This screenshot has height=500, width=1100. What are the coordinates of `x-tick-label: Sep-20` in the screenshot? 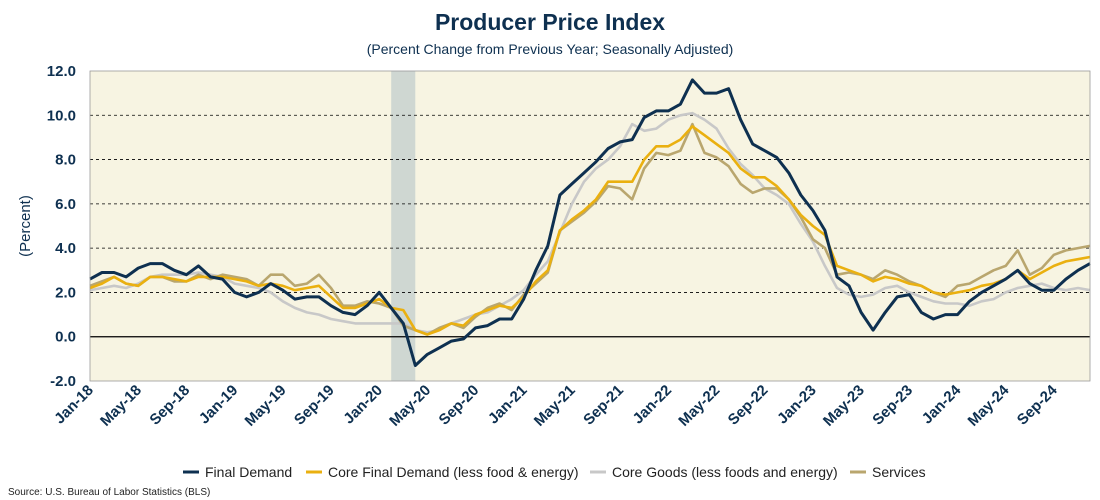 It's located at (459, 405).